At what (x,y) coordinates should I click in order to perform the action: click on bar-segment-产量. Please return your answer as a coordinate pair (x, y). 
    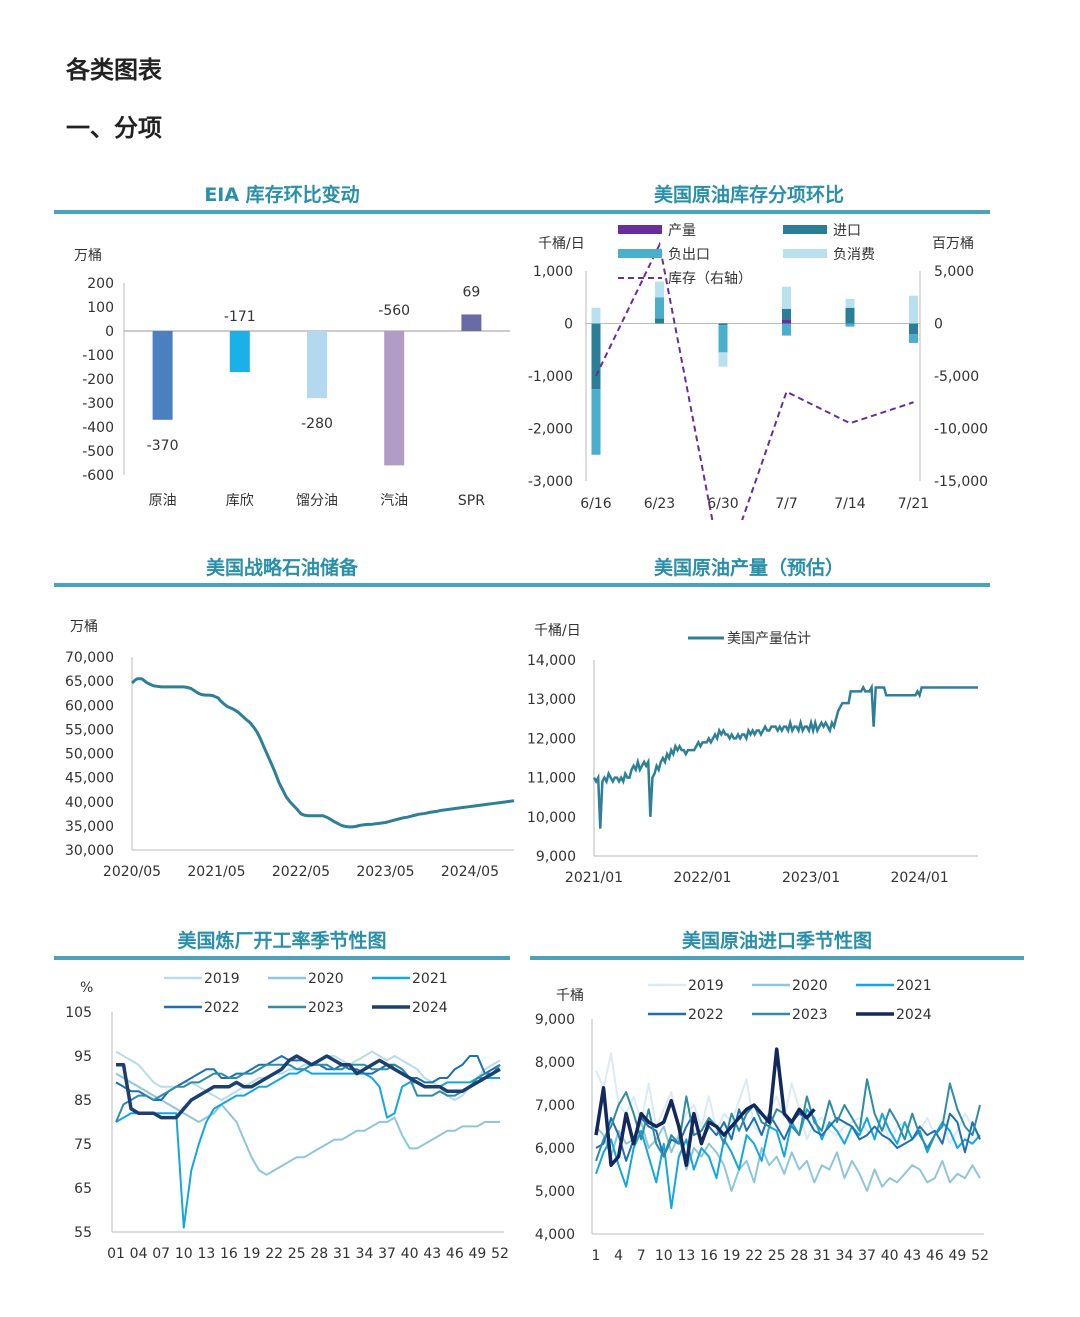
    Looking at the image, I should click on (786, 321).